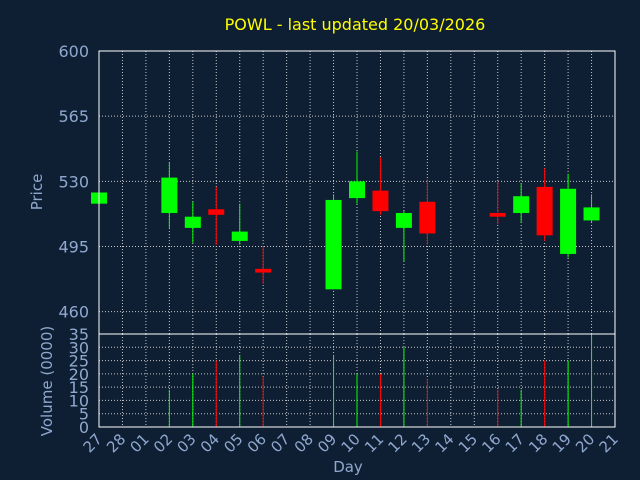 Image resolution: width=640 pixels, height=480 pixels. I want to click on day-tick-label: 04, so click(210, 443).